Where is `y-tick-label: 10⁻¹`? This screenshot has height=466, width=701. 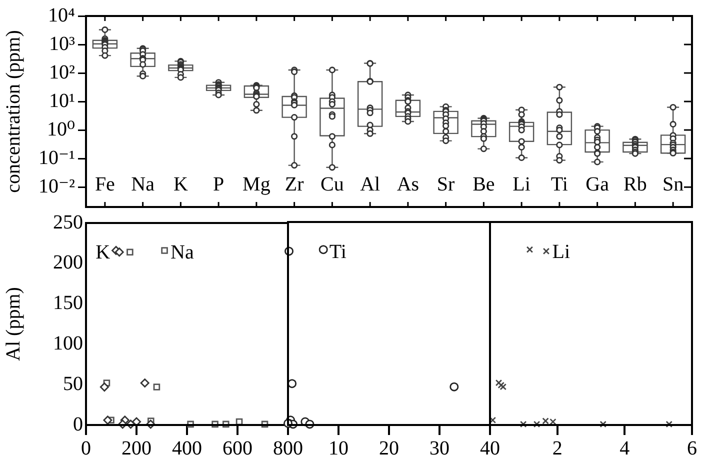
y-tick-label: 10⁻¹ is located at coordinates (56, 157).